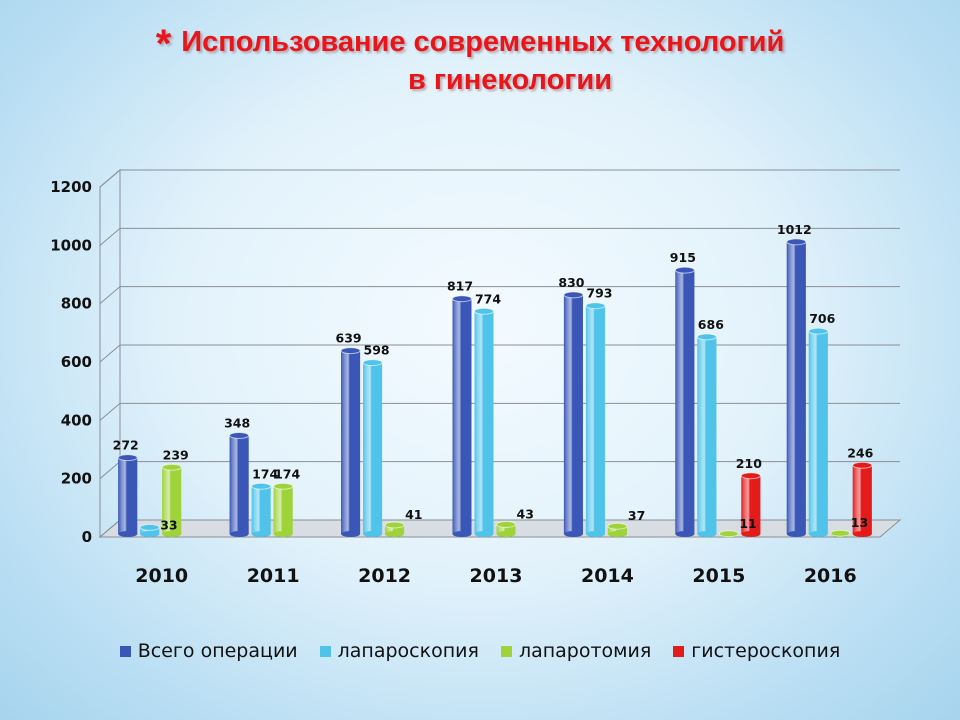  Describe the element at coordinates (488, 298) in the screenshot. I see `data-label: 774` at that location.